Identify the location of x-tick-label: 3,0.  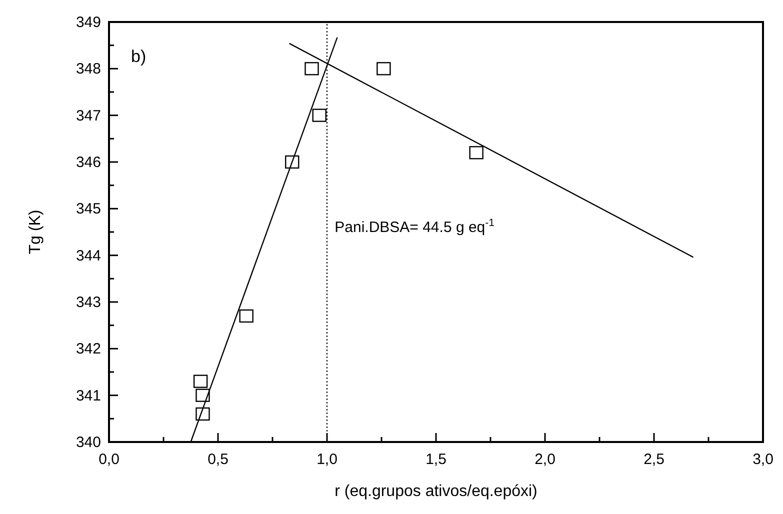
(763, 459).